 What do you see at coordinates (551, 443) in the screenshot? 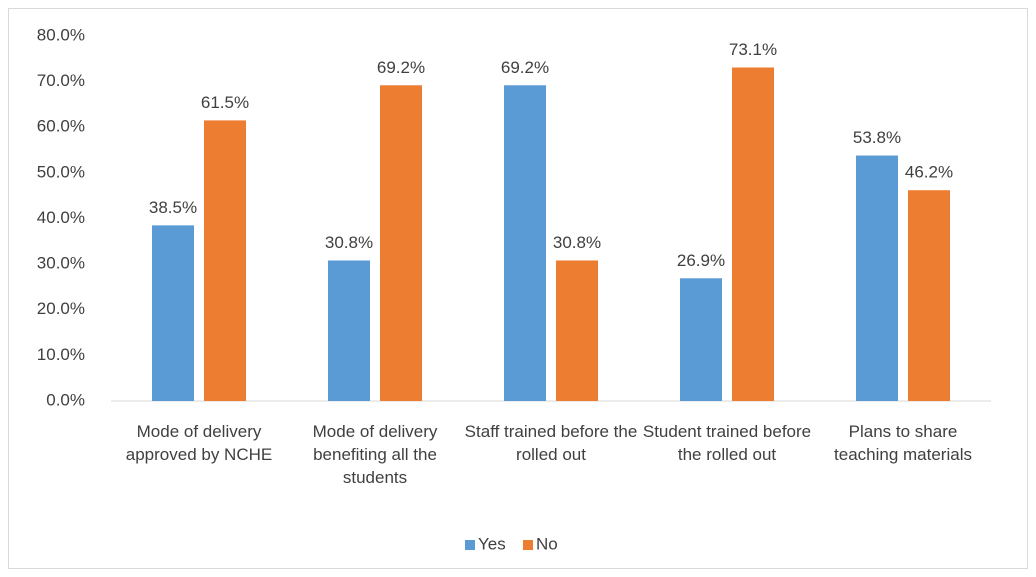
I see `x-tick-label: Staff trained before the rolled out` at bounding box center [551, 443].